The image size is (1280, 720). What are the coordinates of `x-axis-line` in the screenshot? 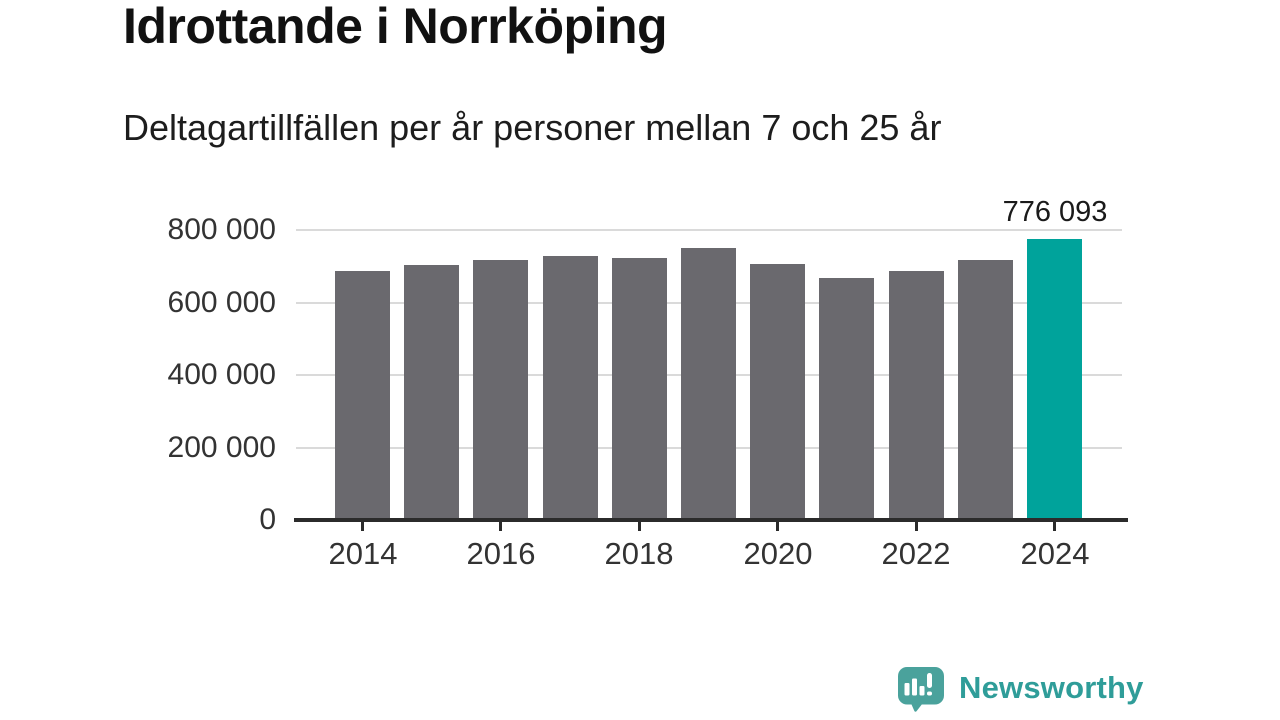 It's located at (711, 520).